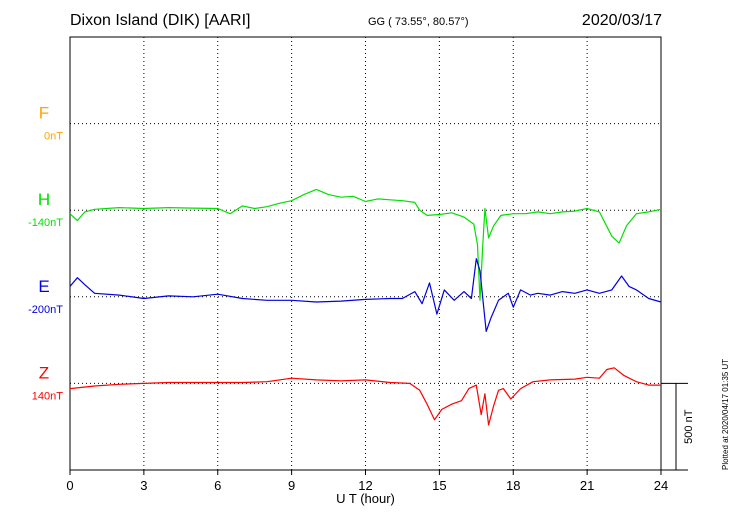  What do you see at coordinates (689, 426) in the screenshot?
I see `scale-bar-label: 500 nT` at bounding box center [689, 426].